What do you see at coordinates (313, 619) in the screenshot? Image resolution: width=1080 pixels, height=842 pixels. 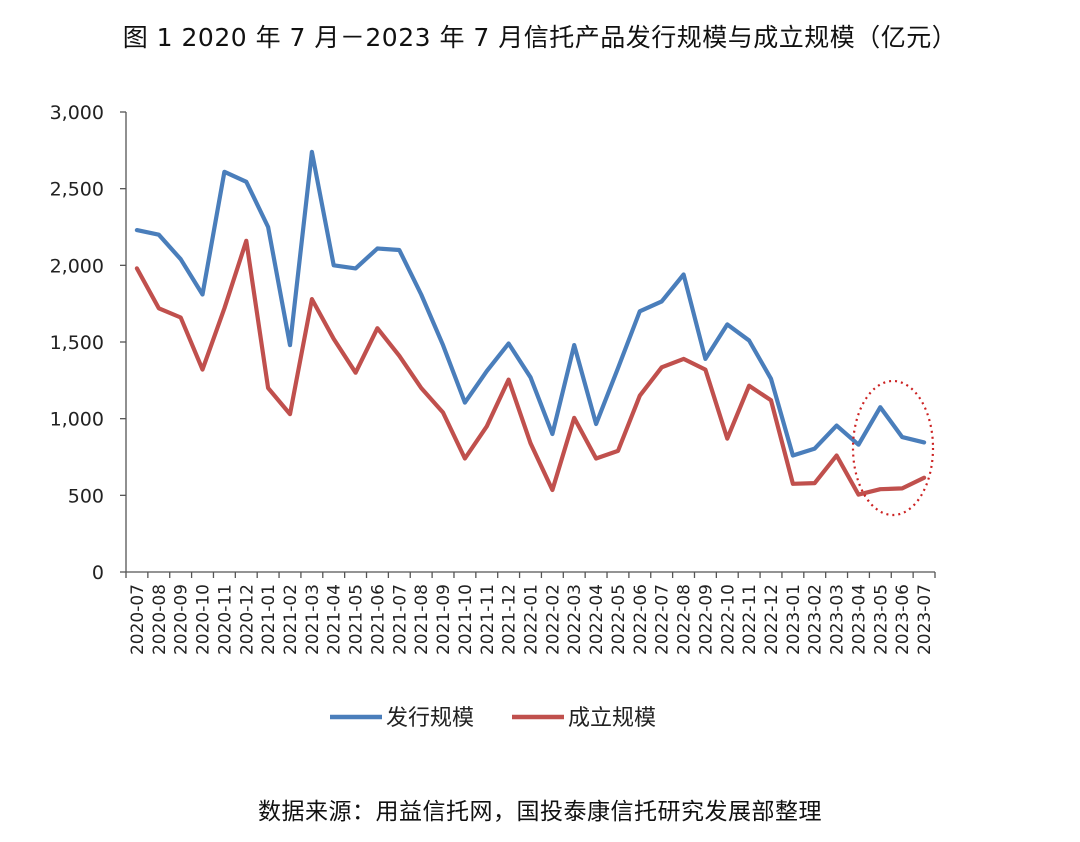 I see `x-tick-label: 2021-03` at bounding box center [313, 619].